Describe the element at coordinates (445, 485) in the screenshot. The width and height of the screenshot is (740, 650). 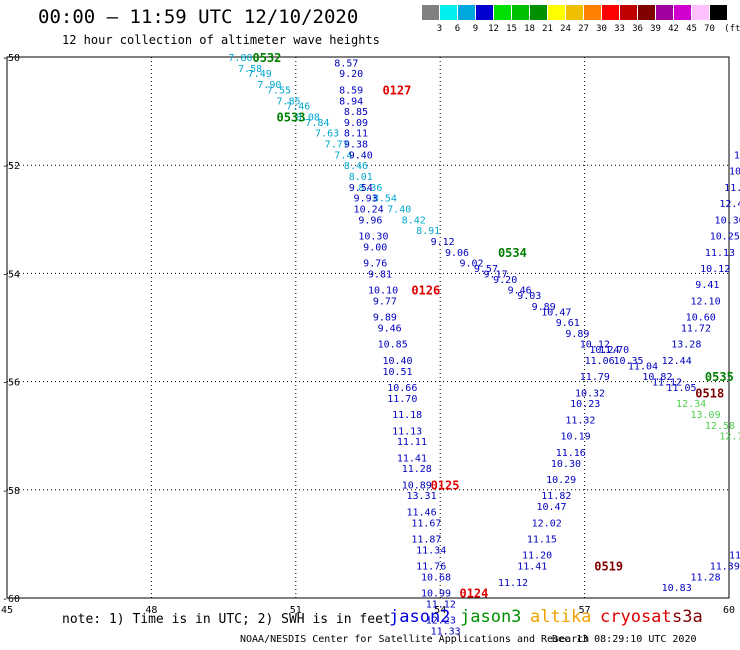
I see `pass-time-label: 0125` at that location.